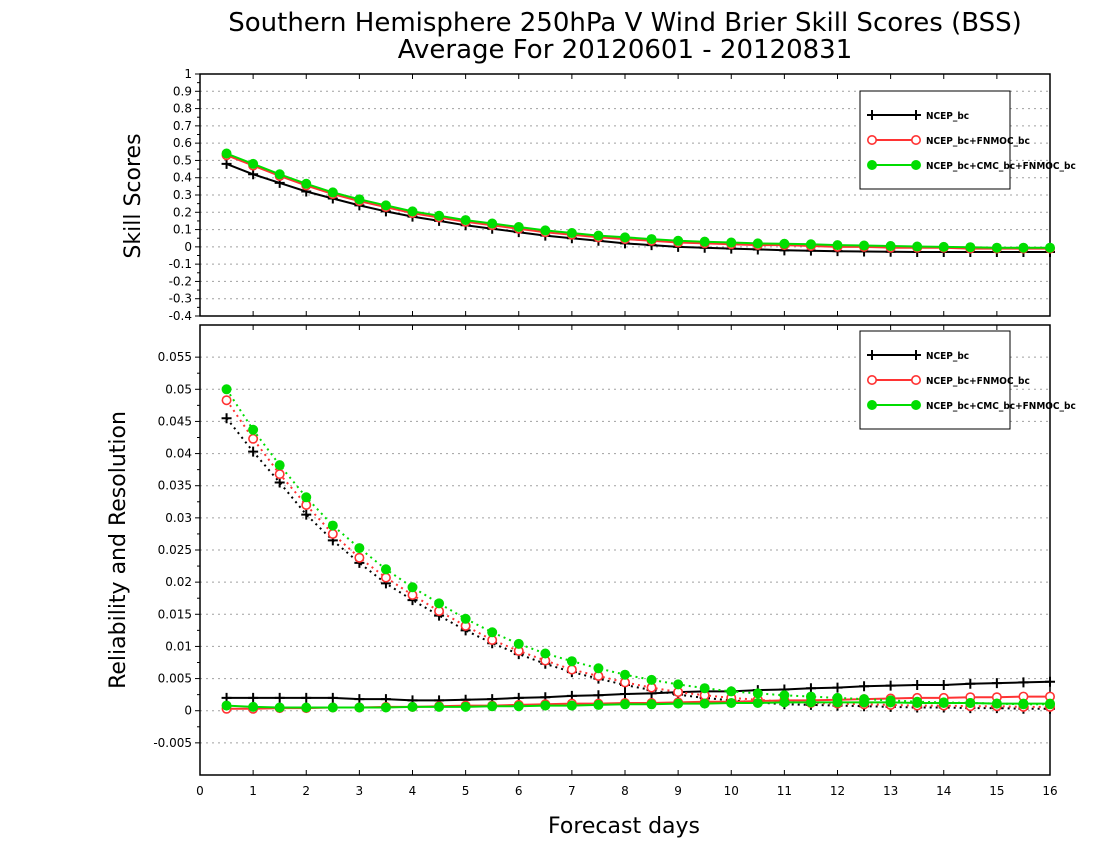 The width and height of the screenshot is (1100, 850). Describe the element at coordinates (175, 614) in the screenshot. I see `y-tick-label: 0.015` at that location.